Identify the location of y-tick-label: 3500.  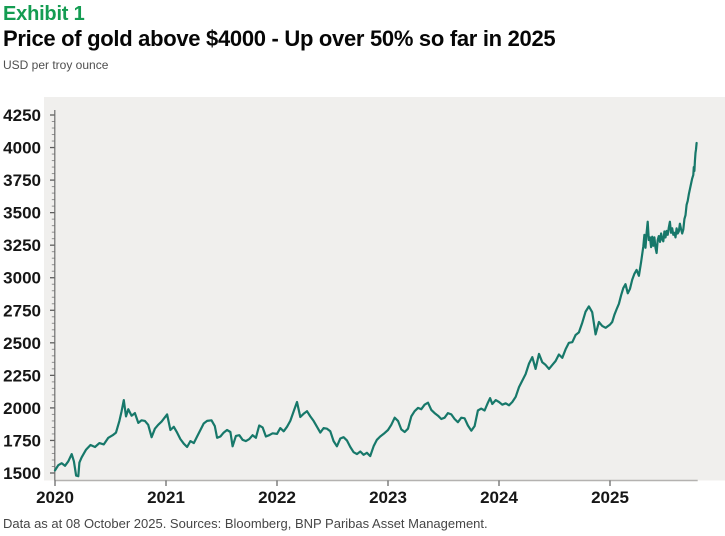
(22, 213).